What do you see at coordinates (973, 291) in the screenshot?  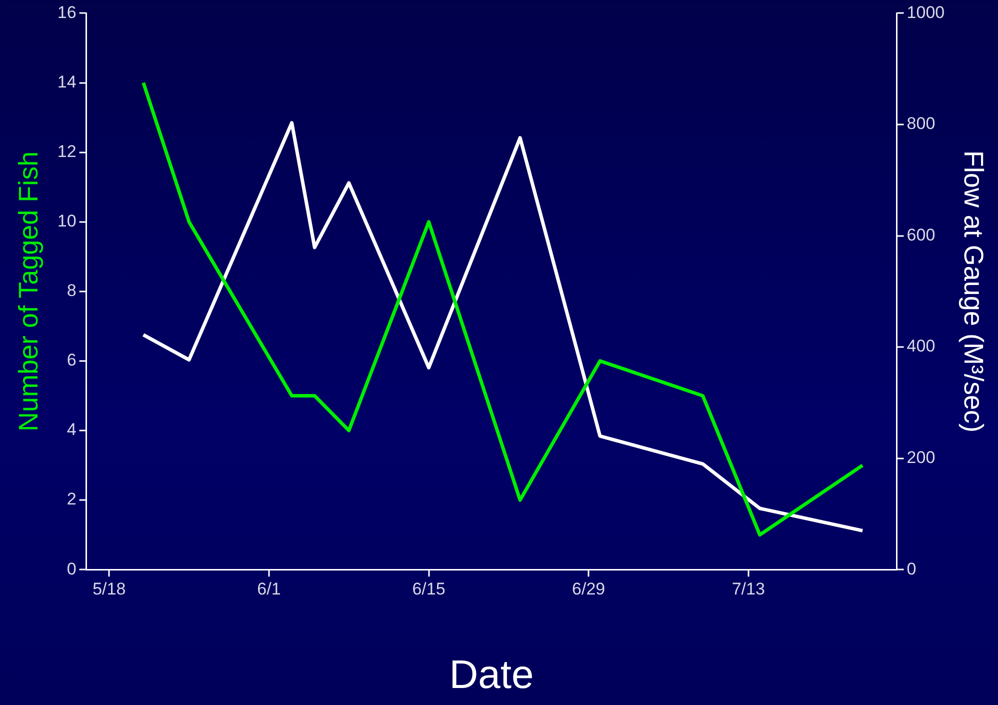 I see `y2-axis-title: Flow at Gauge (M³/sec)` at bounding box center [973, 291].